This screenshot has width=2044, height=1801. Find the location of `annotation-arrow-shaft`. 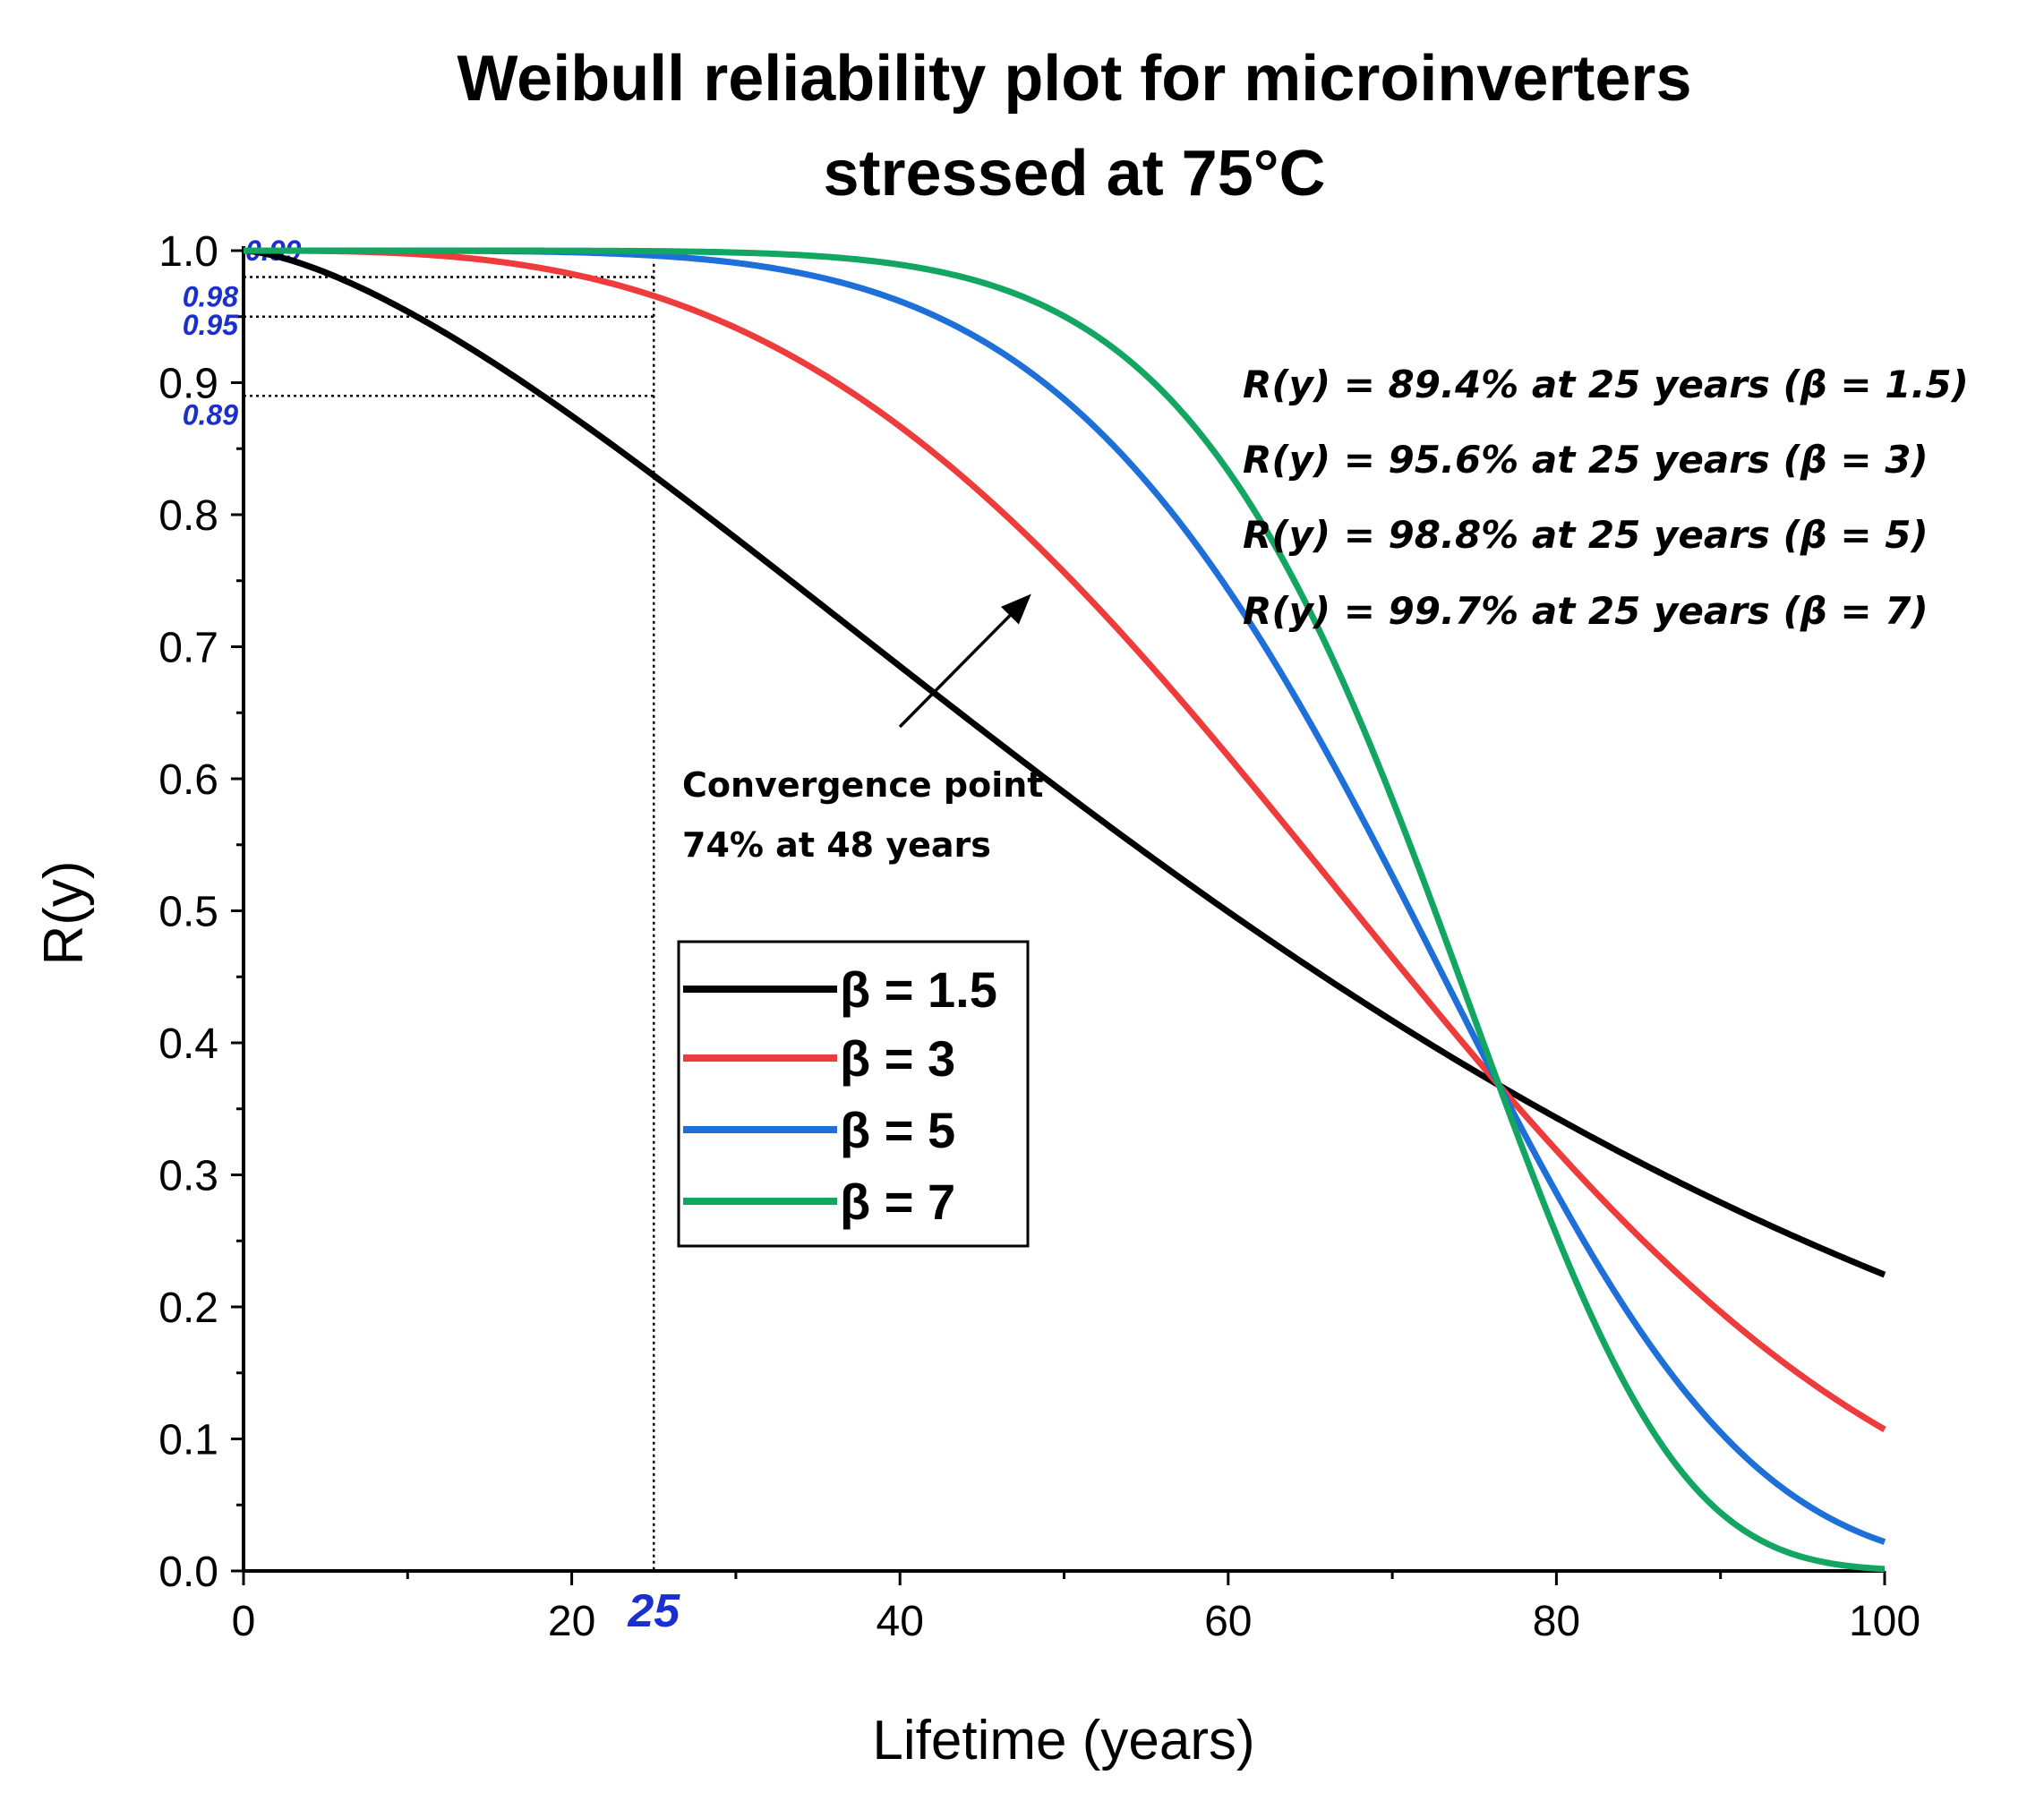

annotation-arrow-shaft is located at coordinates (955, 671).